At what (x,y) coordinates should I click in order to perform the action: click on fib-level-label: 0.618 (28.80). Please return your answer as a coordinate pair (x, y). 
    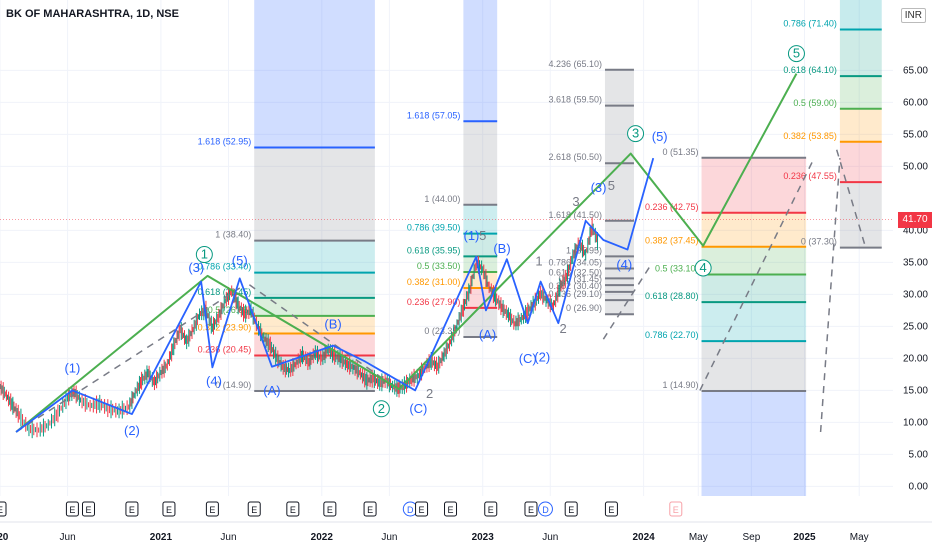
    Looking at the image, I should click on (672, 296).